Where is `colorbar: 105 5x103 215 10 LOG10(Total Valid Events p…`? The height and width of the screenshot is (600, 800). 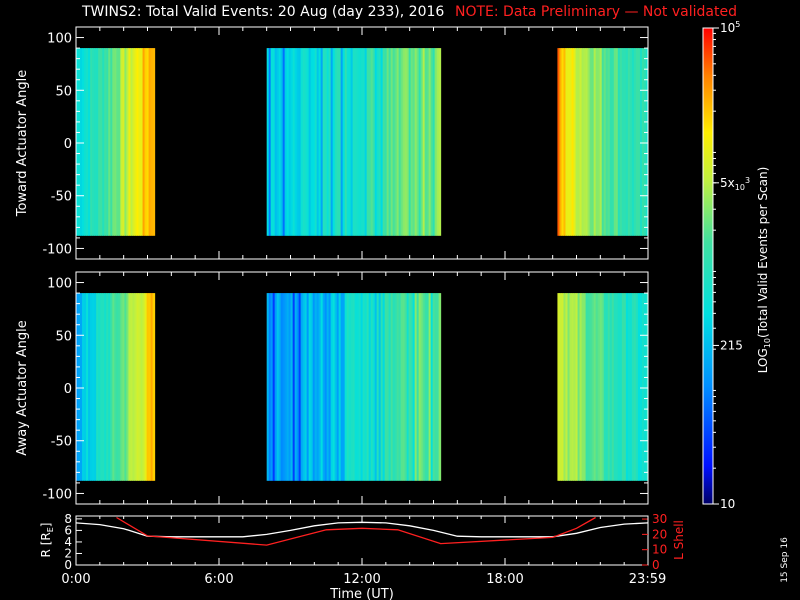 colorbar: 105 5x103 215 10 LOG10(Total Valid Events p… is located at coordinates (737, 265).